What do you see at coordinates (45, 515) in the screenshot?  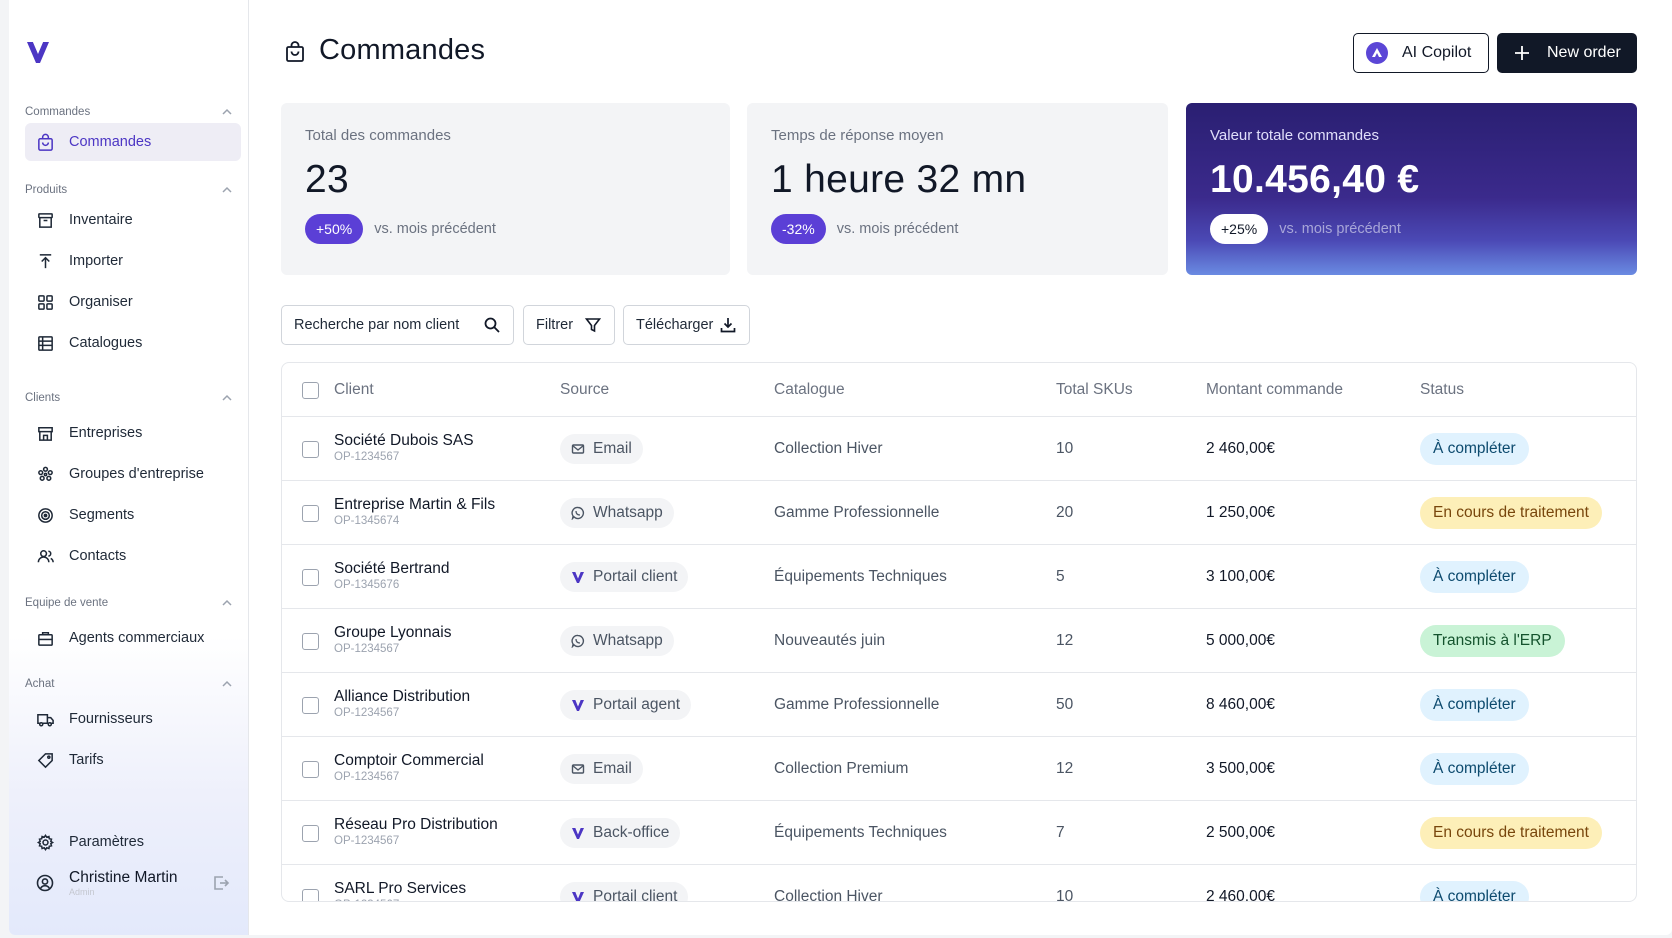 I see `target-icon` at bounding box center [45, 515].